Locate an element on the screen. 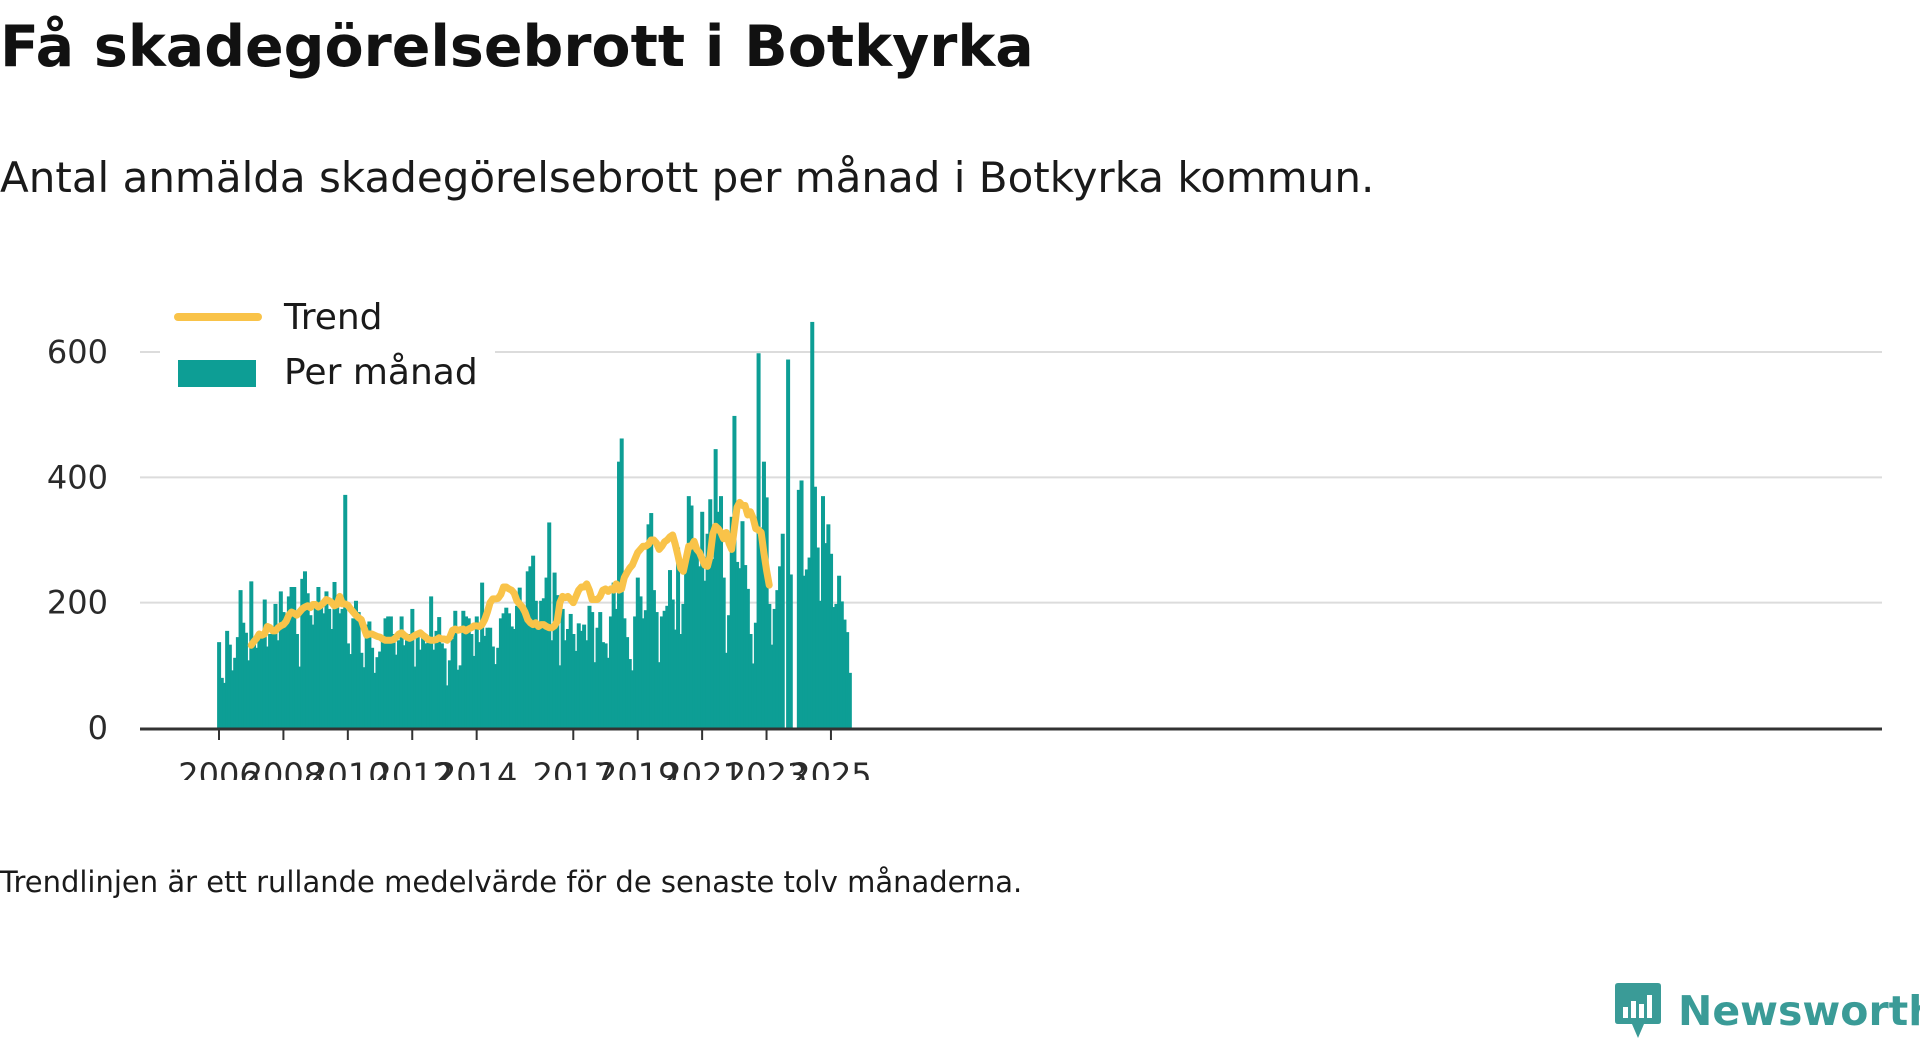 The height and width of the screenshot is (1042, 1920). x-tick-label-2019: 2019 is located at coordinates (637, 768).